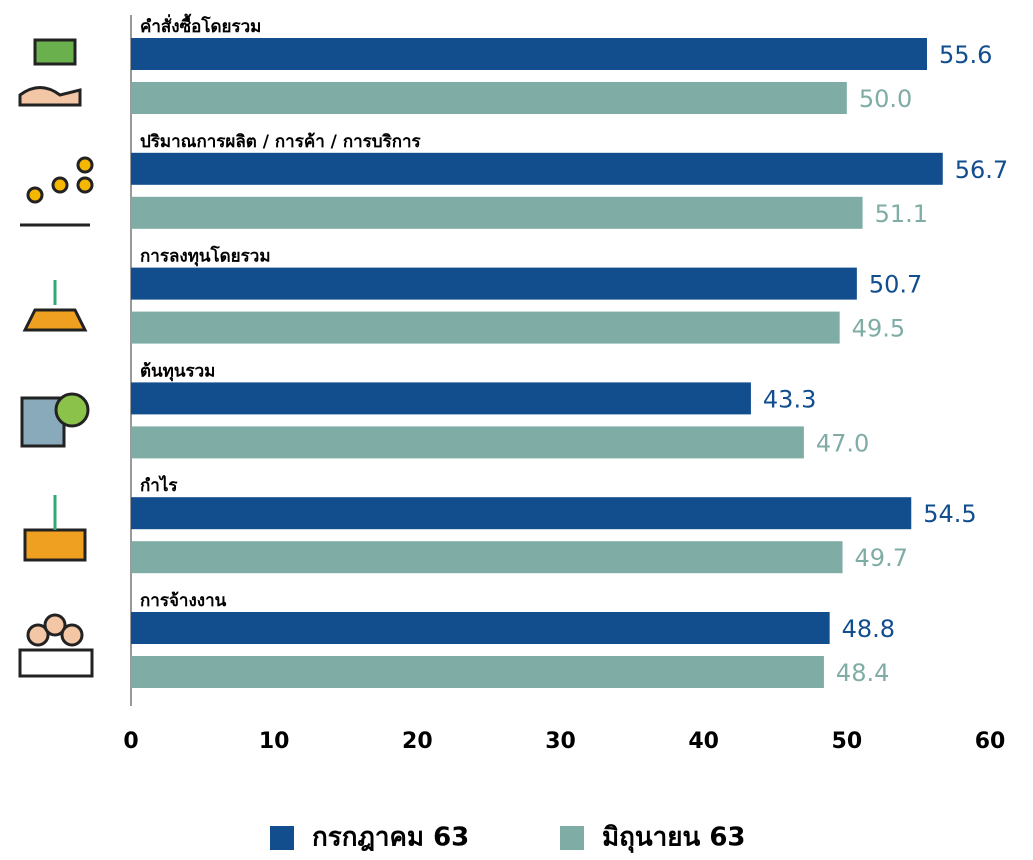 The width and height of the screenshot is (1033, 860). Describe the element at coordinates (417, 741) in the screenshot. I see `x-tick-label: 20` at that location.